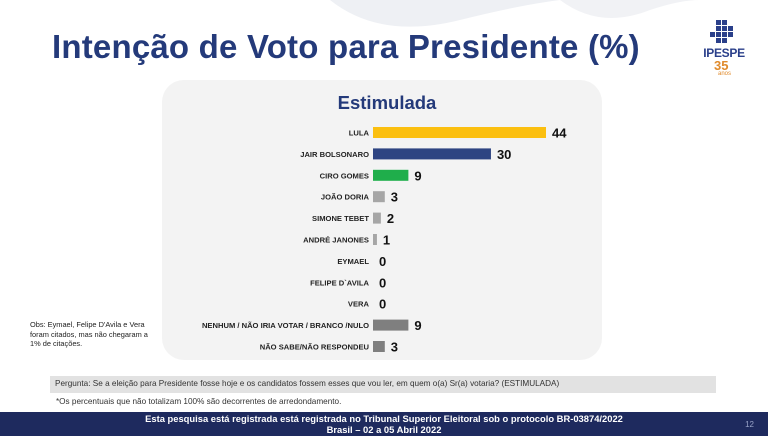 This screenshot has width=768, height=436. Describe the element at coordinates (336, 240) in the screenshot. I see `category-label: ANDRÉ JANONES` at that location.